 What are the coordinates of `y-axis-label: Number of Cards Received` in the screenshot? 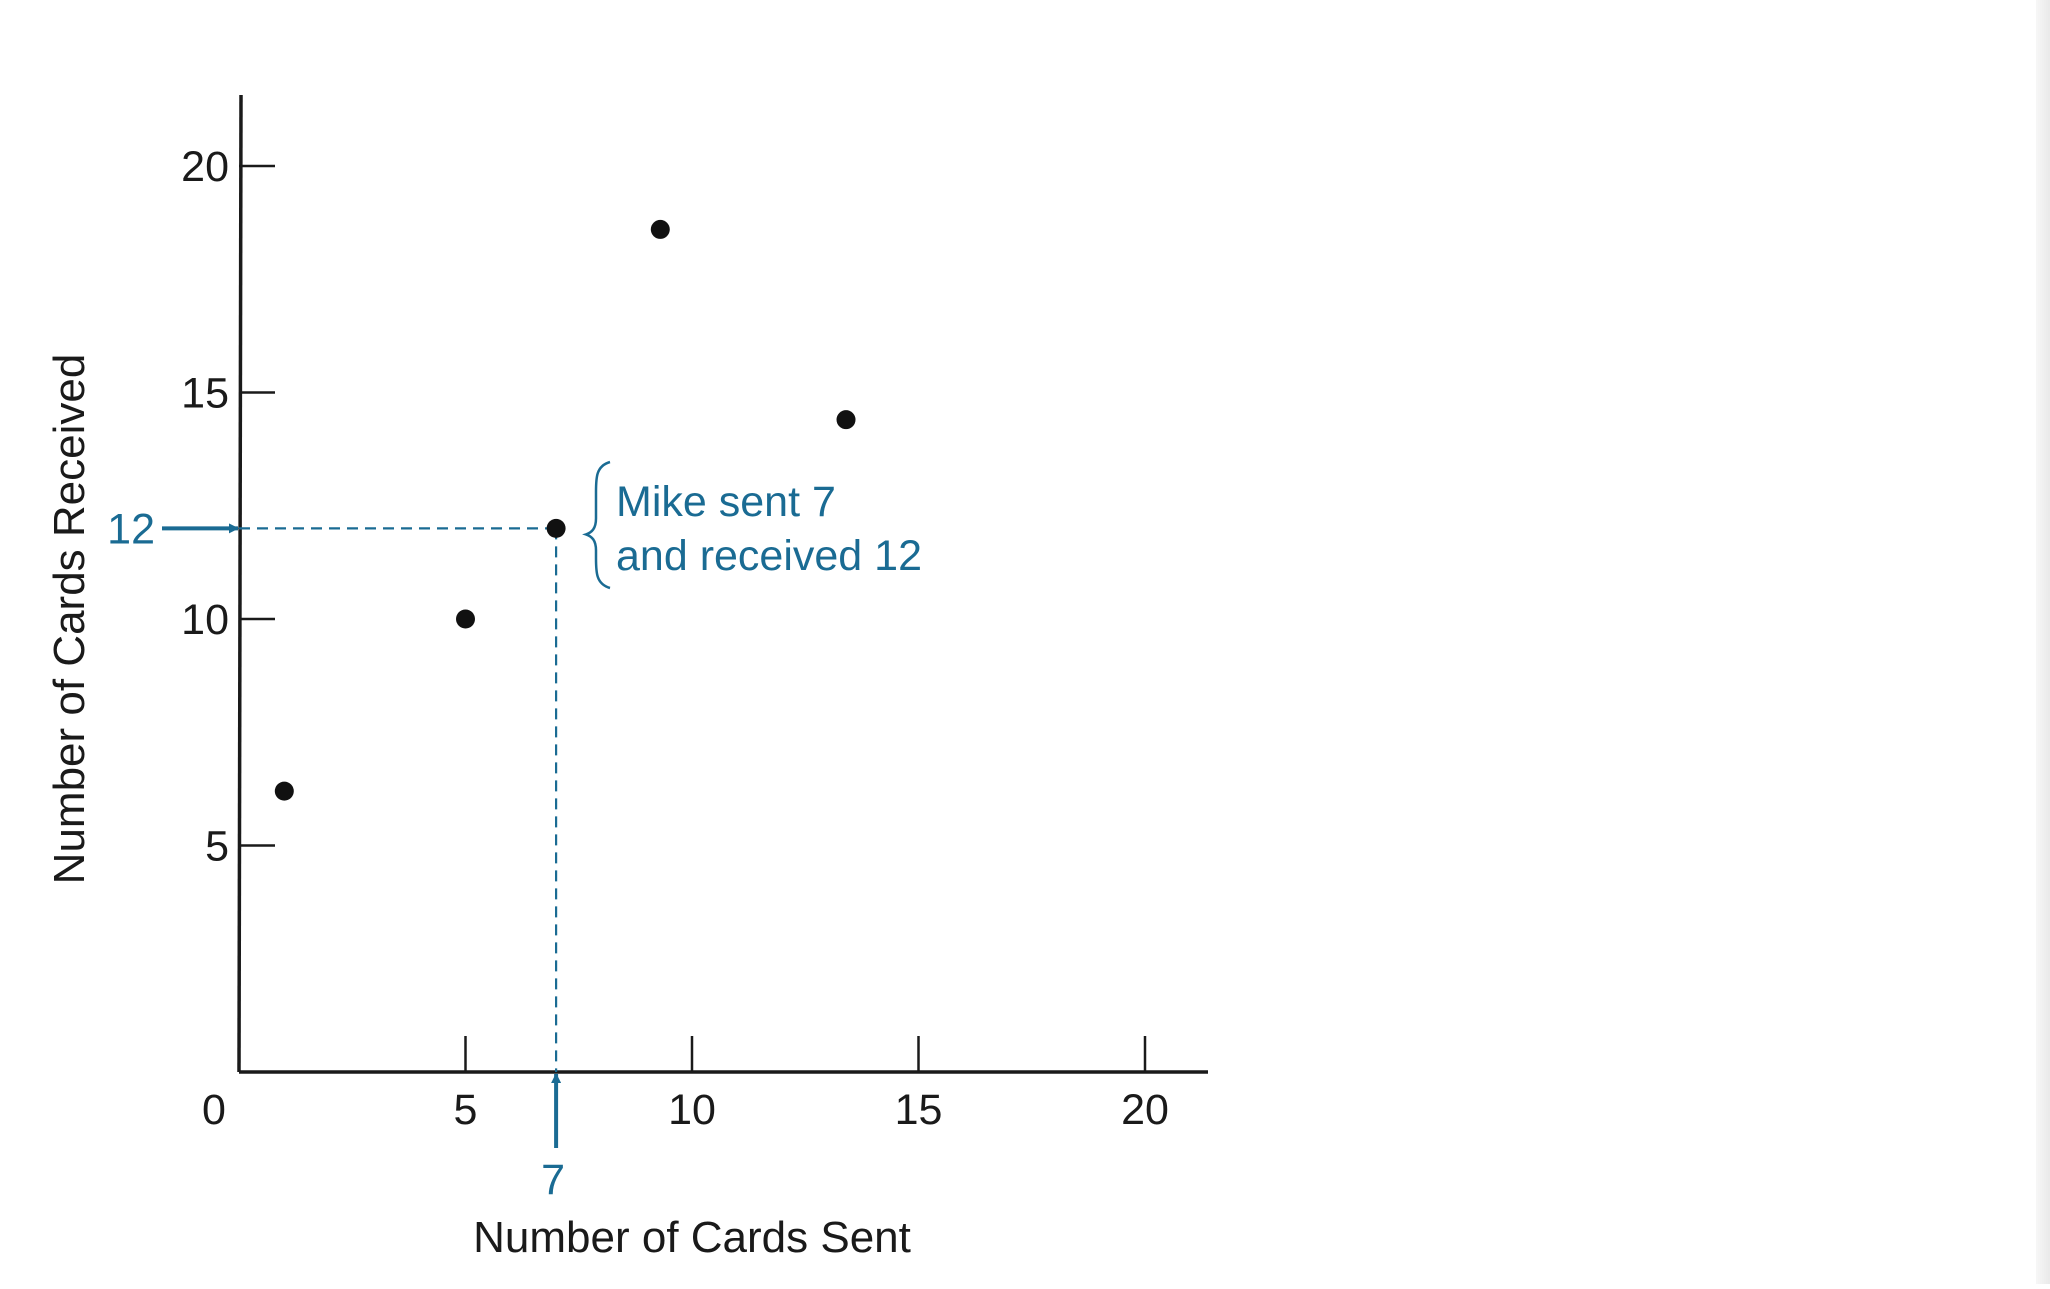 It's located at (69, 619).